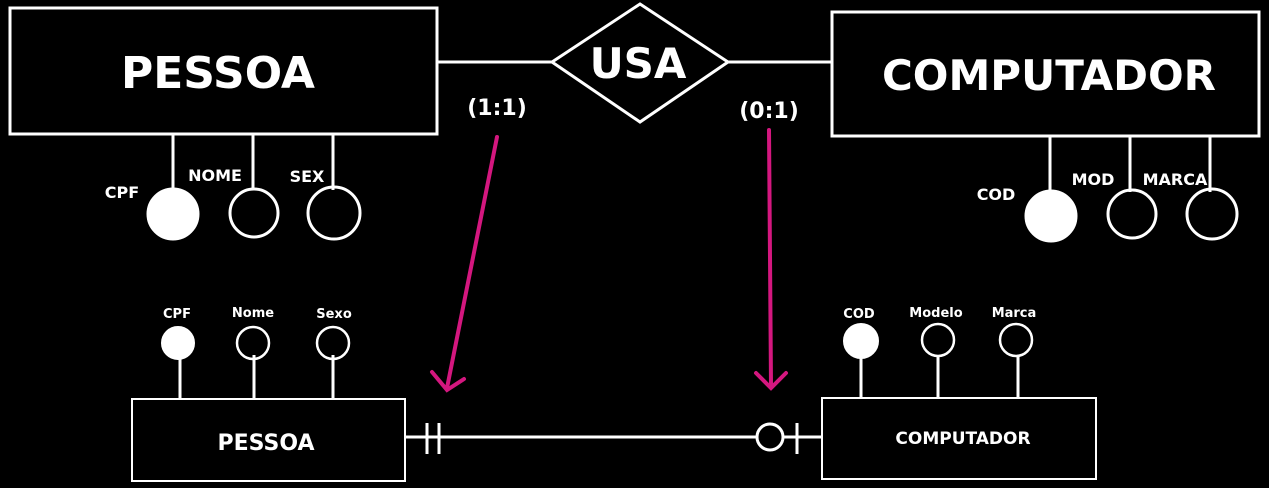  Describe the element at coordinates (253, 313) in the screenshot. I see `logical-attr-nome-label: Nome` at that location.